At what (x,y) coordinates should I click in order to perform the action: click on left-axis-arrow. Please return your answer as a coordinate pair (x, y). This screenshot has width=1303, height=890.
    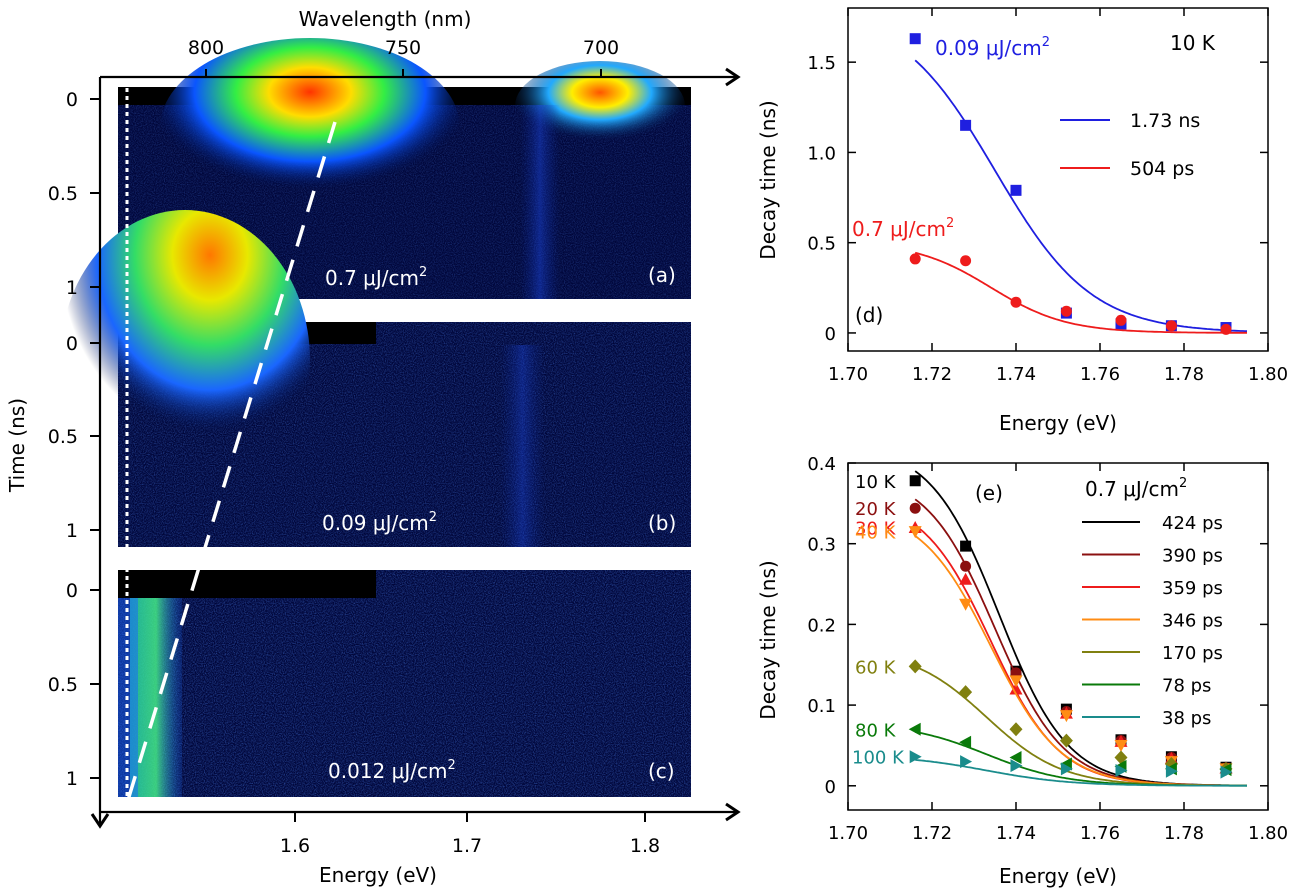
    Looking at the image, I should click on (100, 821).